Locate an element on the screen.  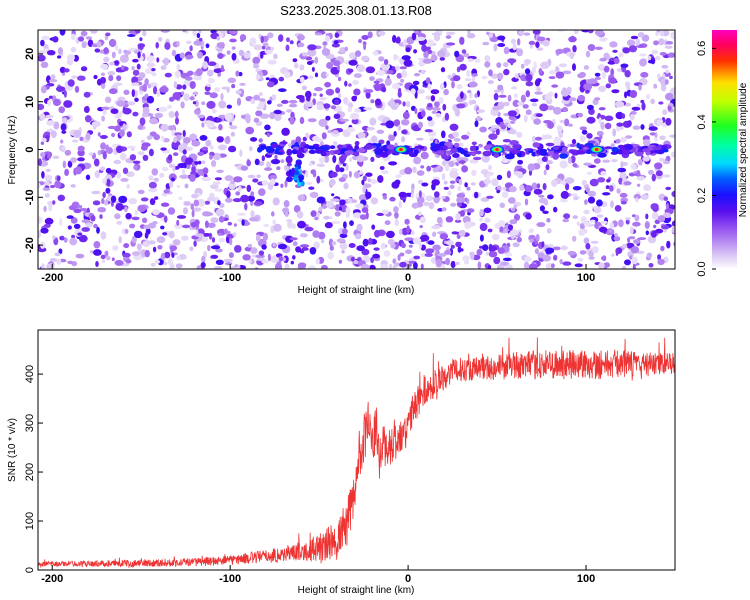
x-tick-label: 0 is located at coordinates (408, 278).